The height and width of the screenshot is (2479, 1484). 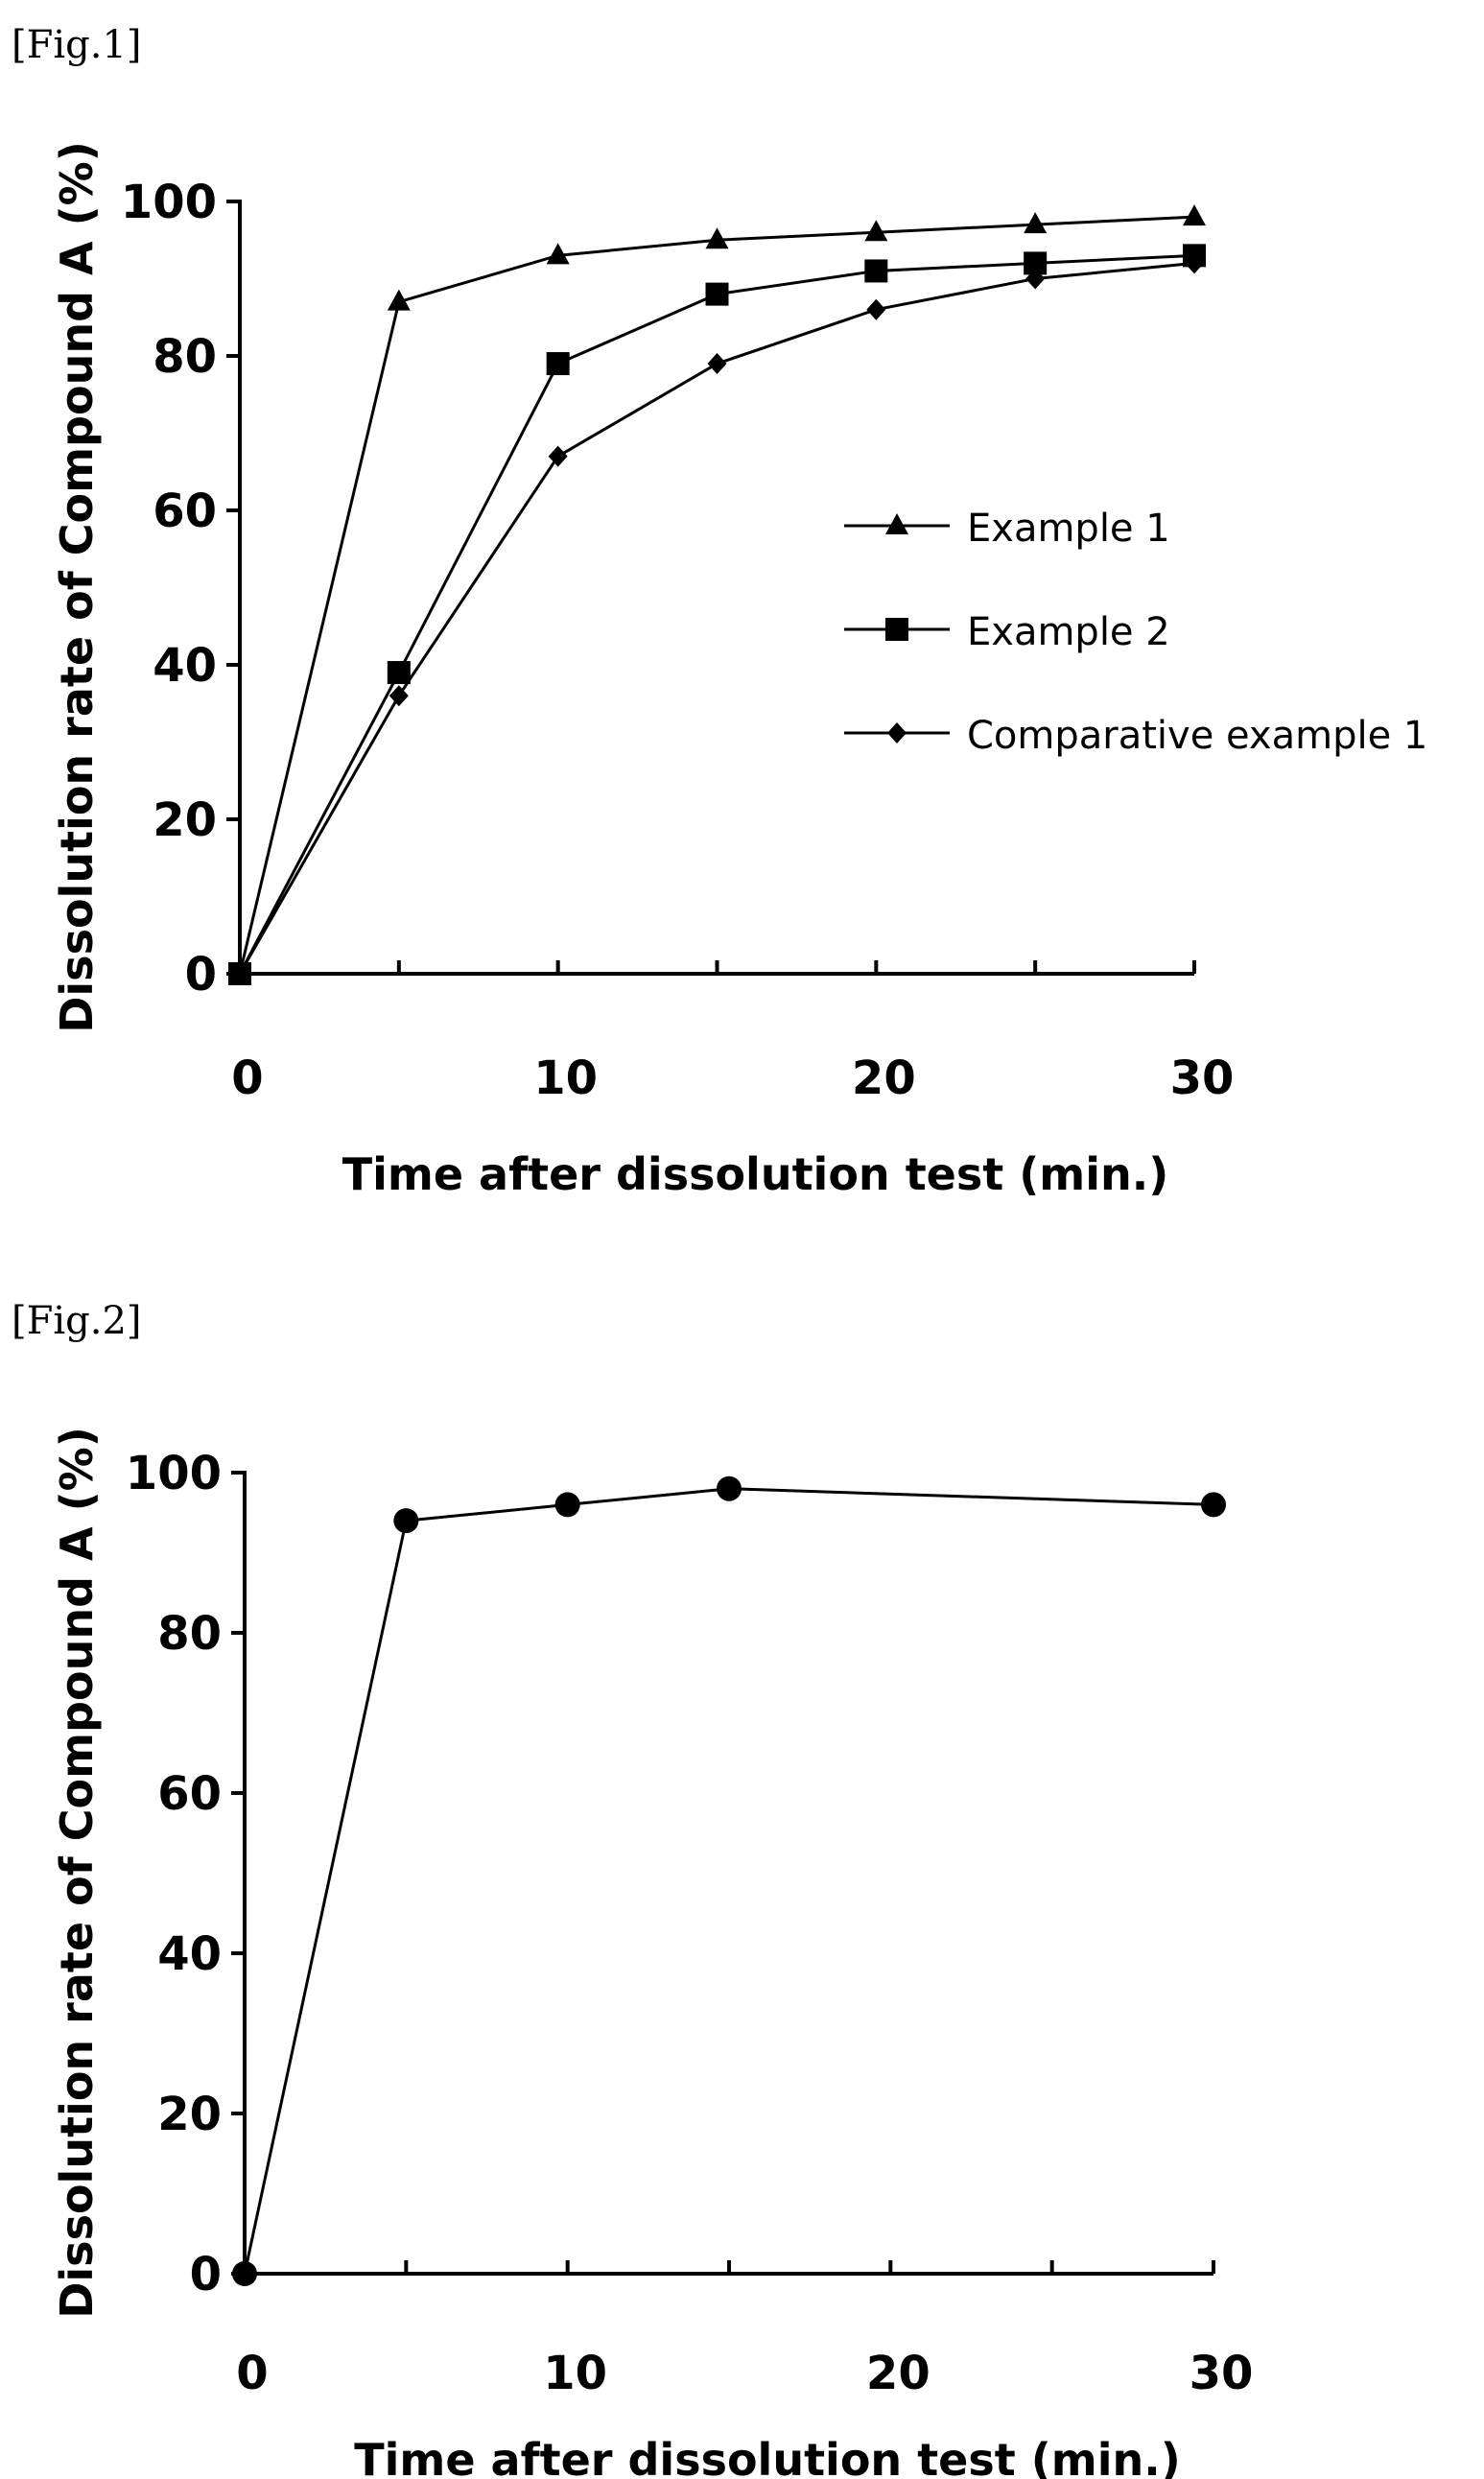 What do you see at coordinates (201, 975) in the screenshot?
I see `fig1-y-tick-label: 0` at bounding box center [201, 975].